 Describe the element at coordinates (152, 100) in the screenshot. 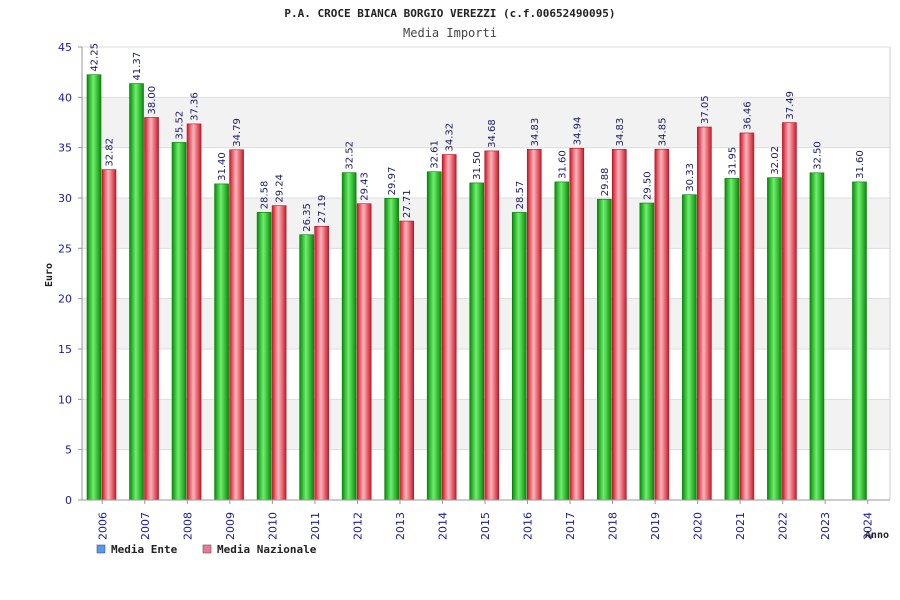

I see `value-label: 38.00` at that location.